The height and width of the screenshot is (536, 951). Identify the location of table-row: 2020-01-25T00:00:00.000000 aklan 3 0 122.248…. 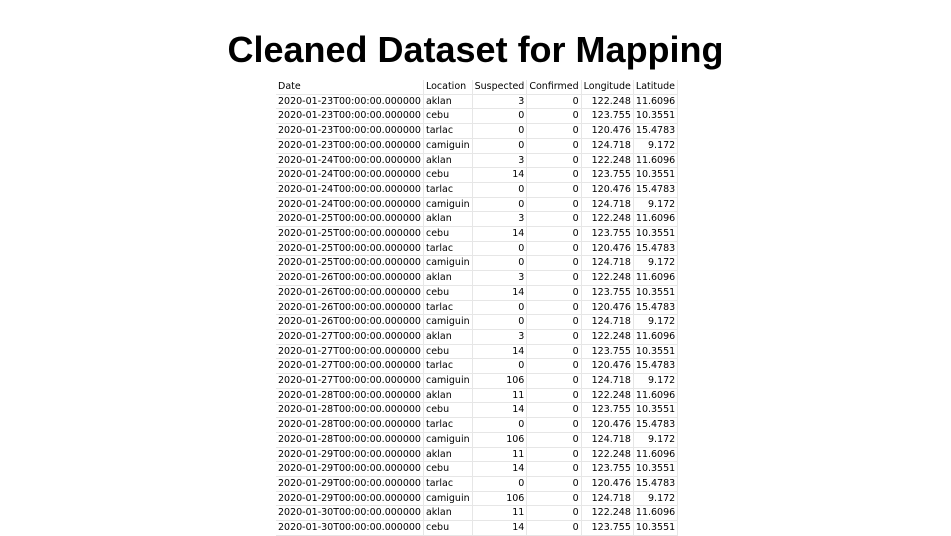
(477, 219).